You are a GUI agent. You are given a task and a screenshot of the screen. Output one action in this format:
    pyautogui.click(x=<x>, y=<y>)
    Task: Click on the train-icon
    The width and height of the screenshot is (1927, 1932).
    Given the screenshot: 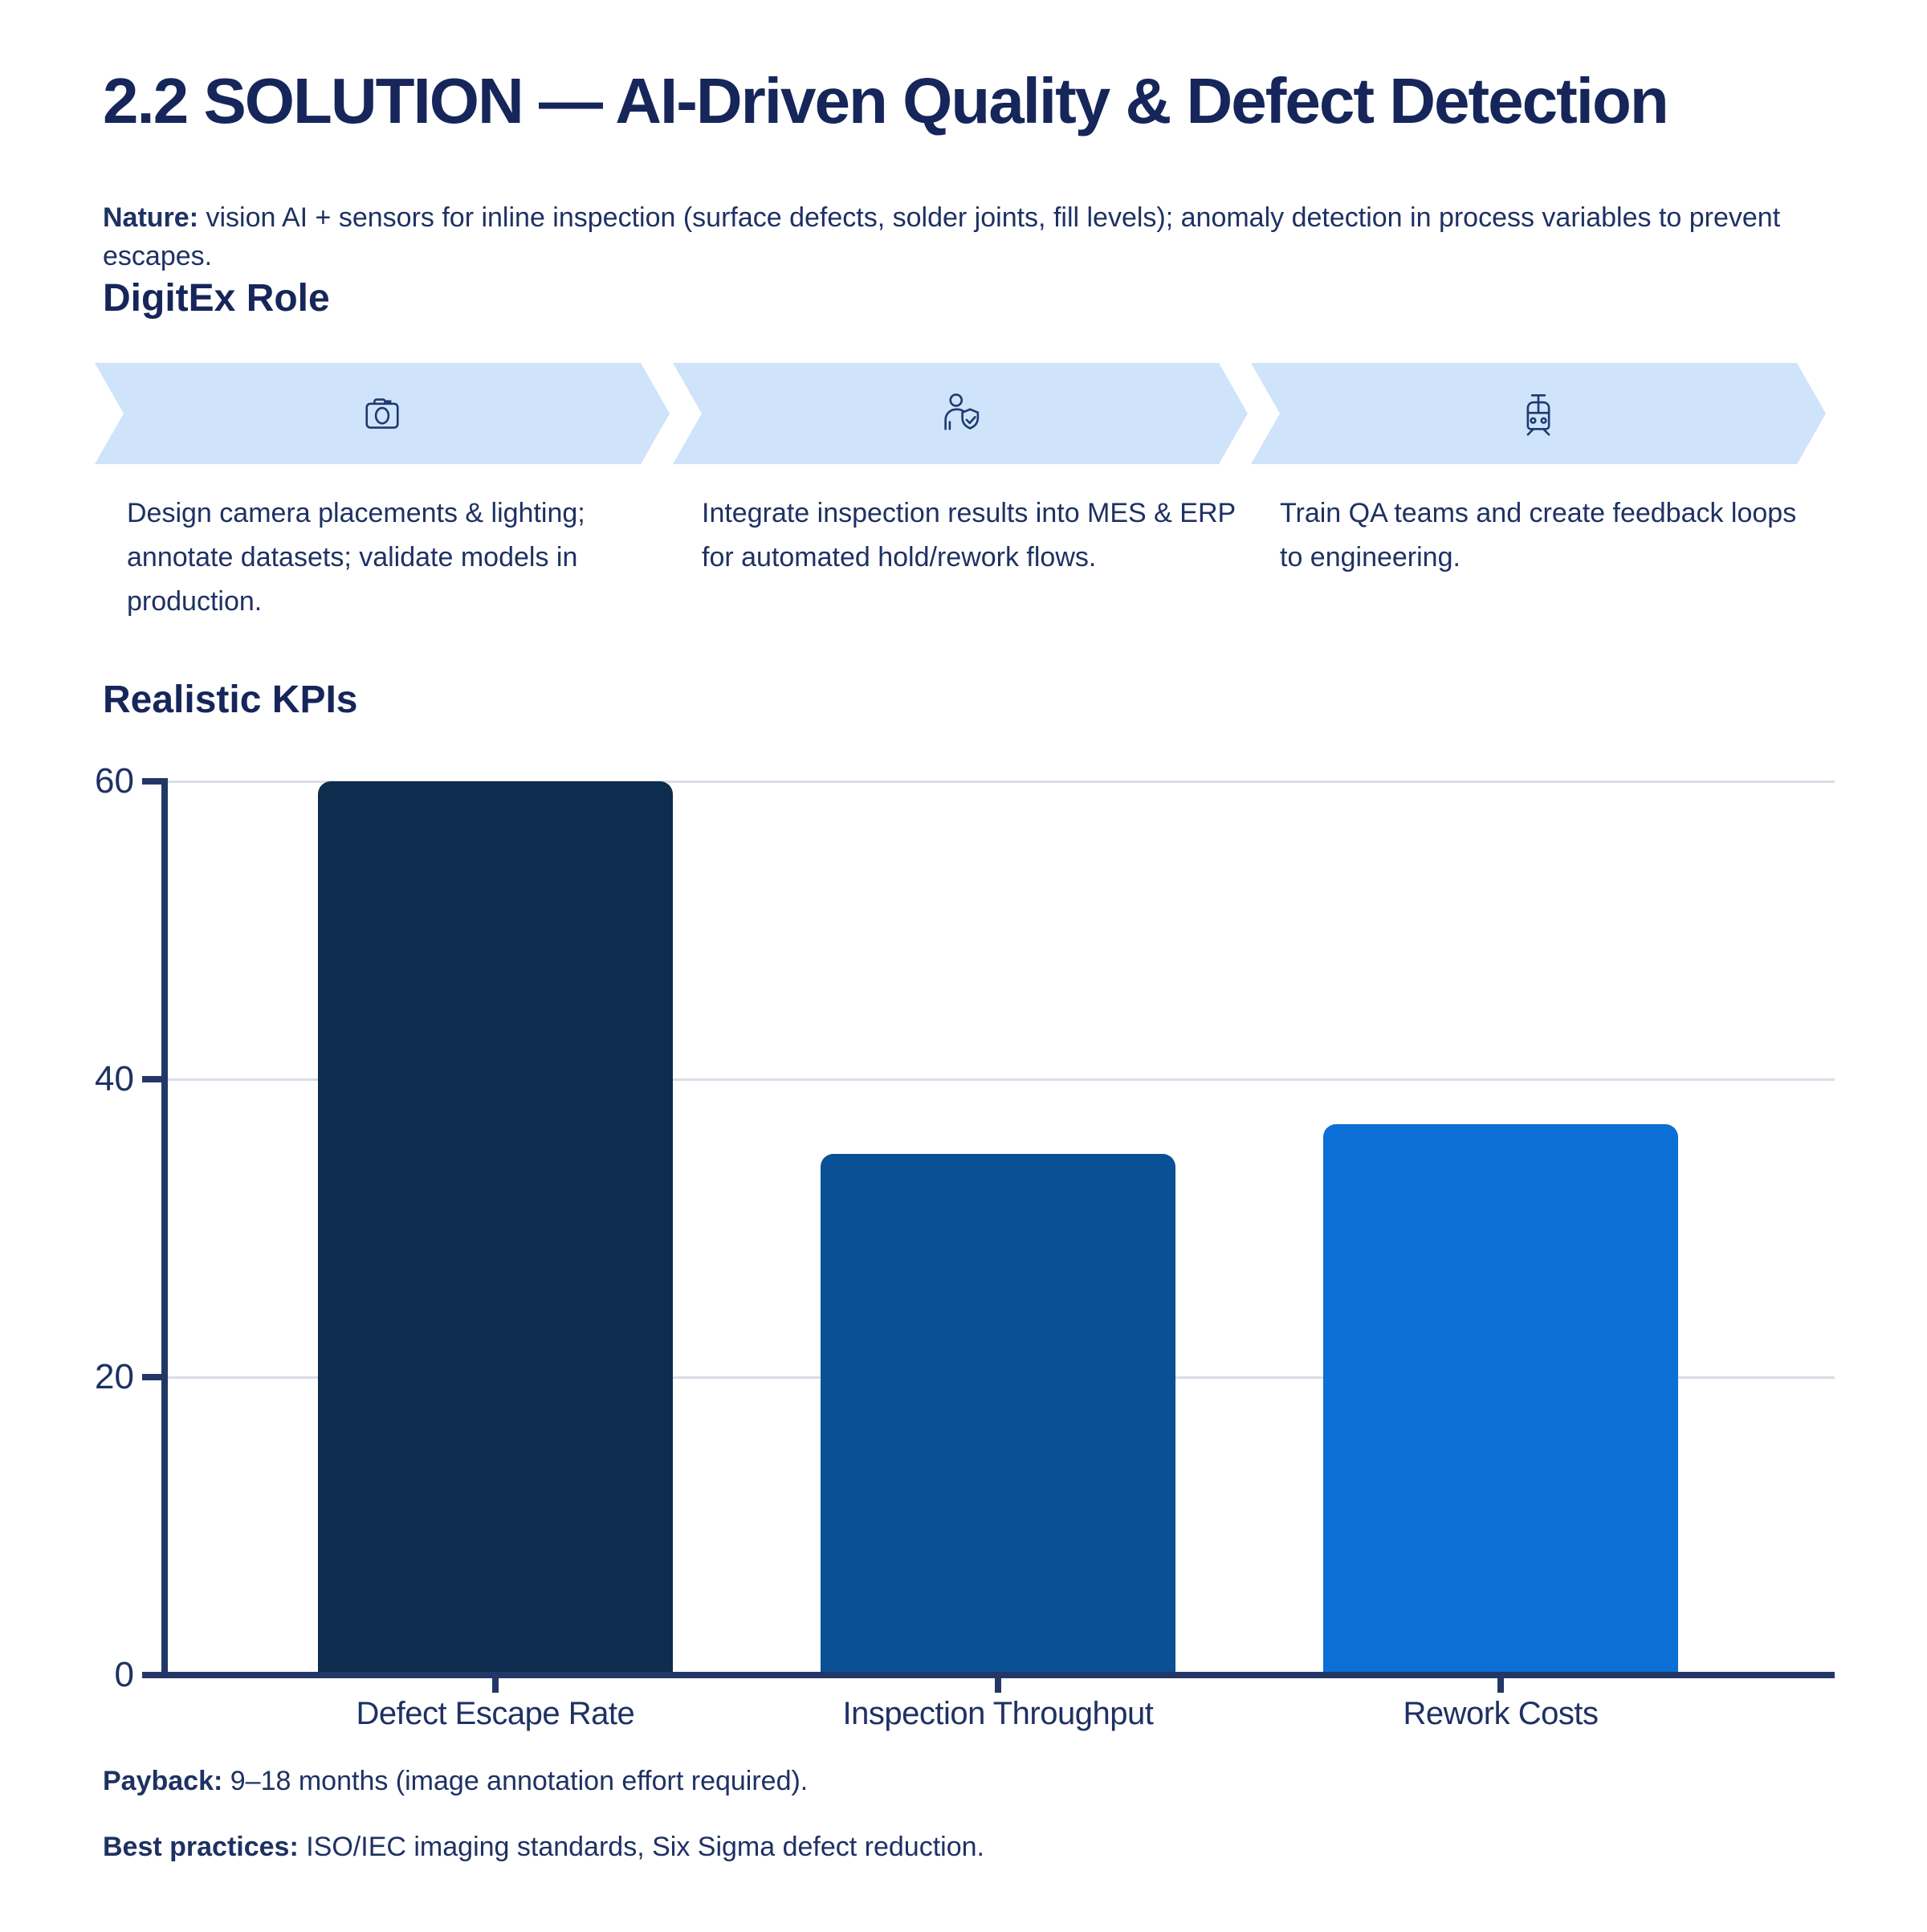 What is the action you would take?
    pyautogui.click(x=1538, y=413)
    